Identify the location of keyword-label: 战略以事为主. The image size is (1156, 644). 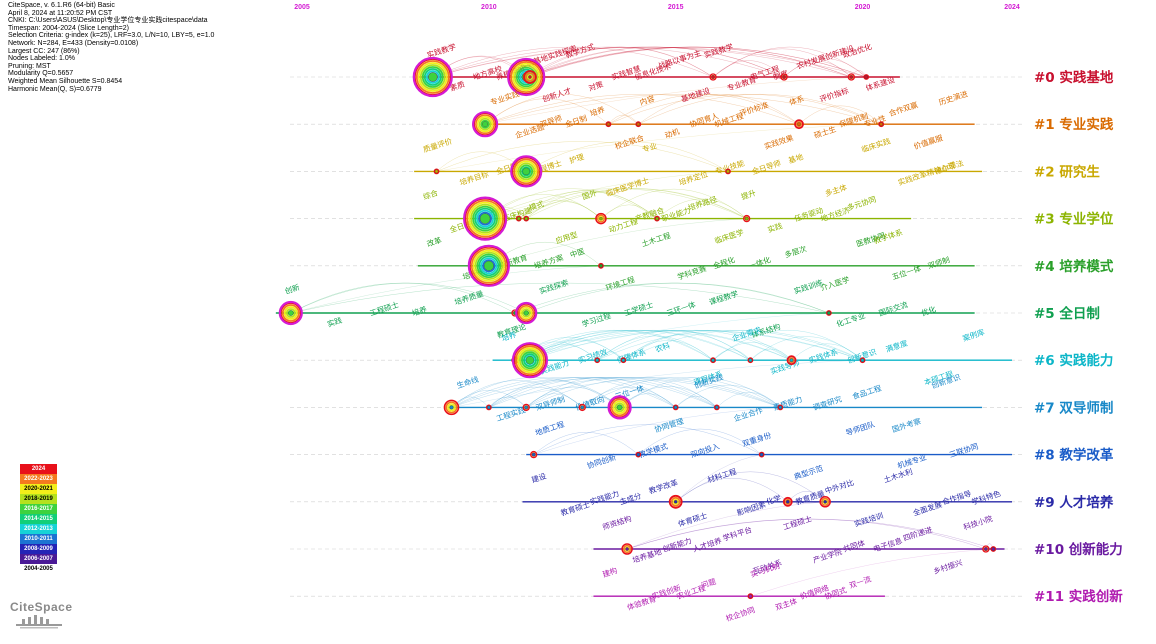
(679, 59).